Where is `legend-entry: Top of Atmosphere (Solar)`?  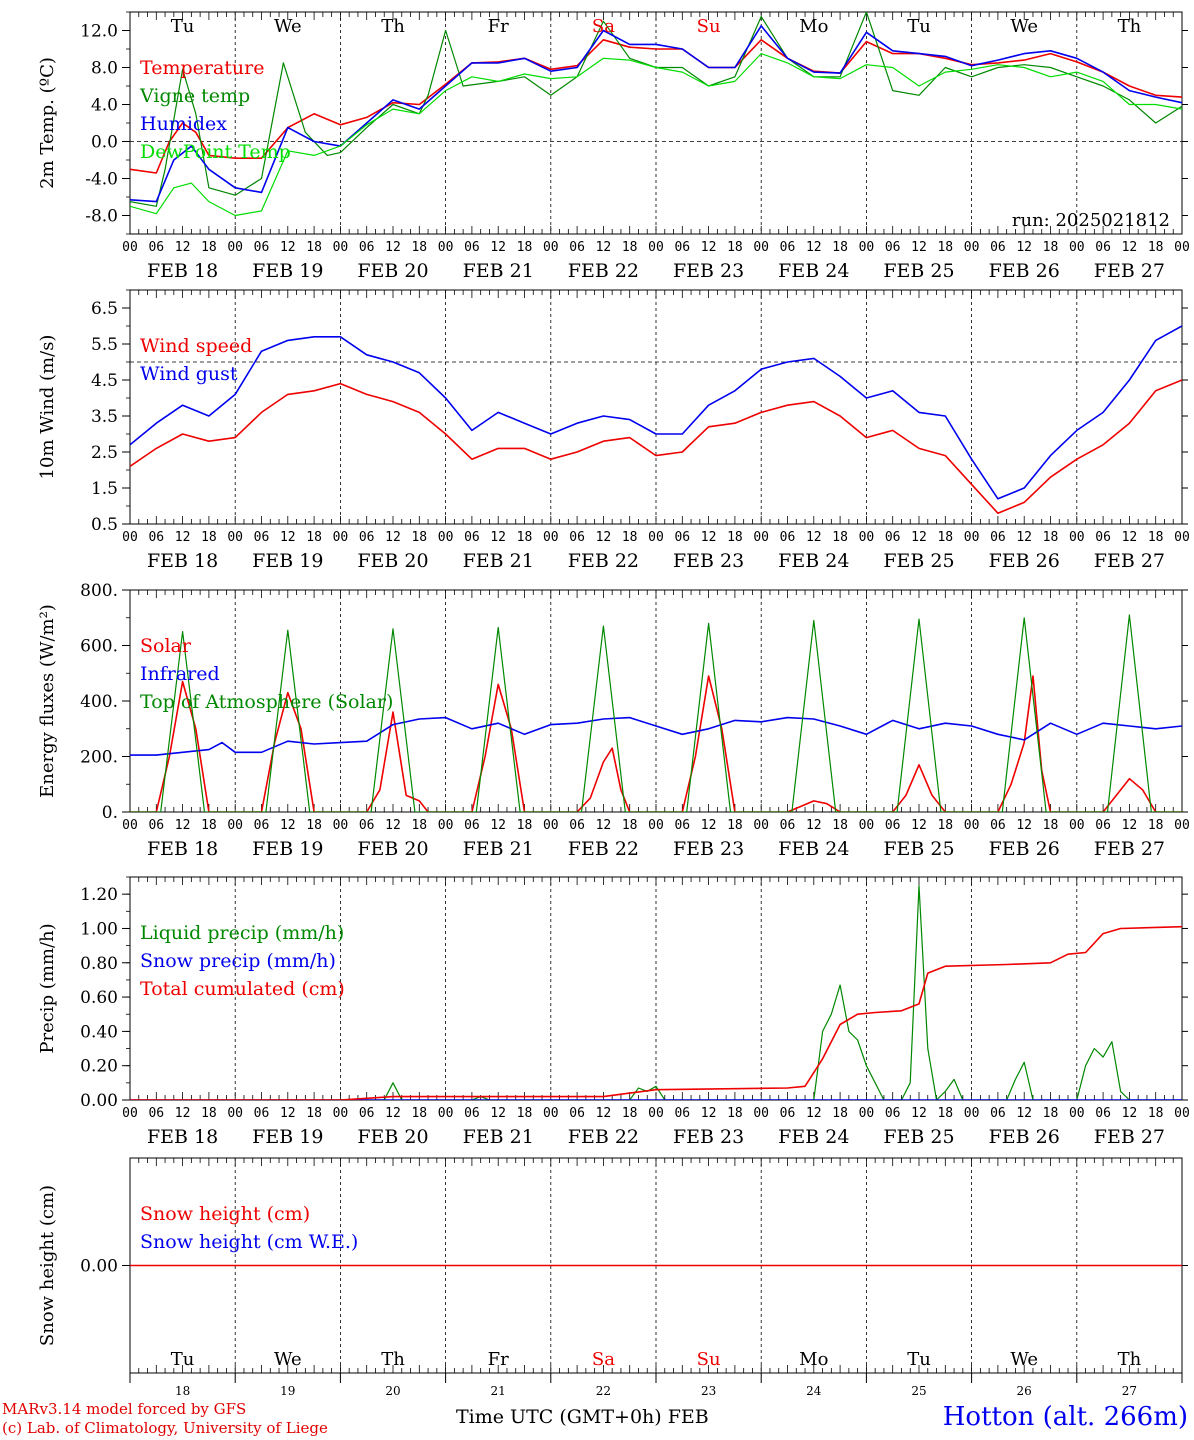 legend-entry: Top of Atmosphere (Solar) is located at coordinates (266, 702).